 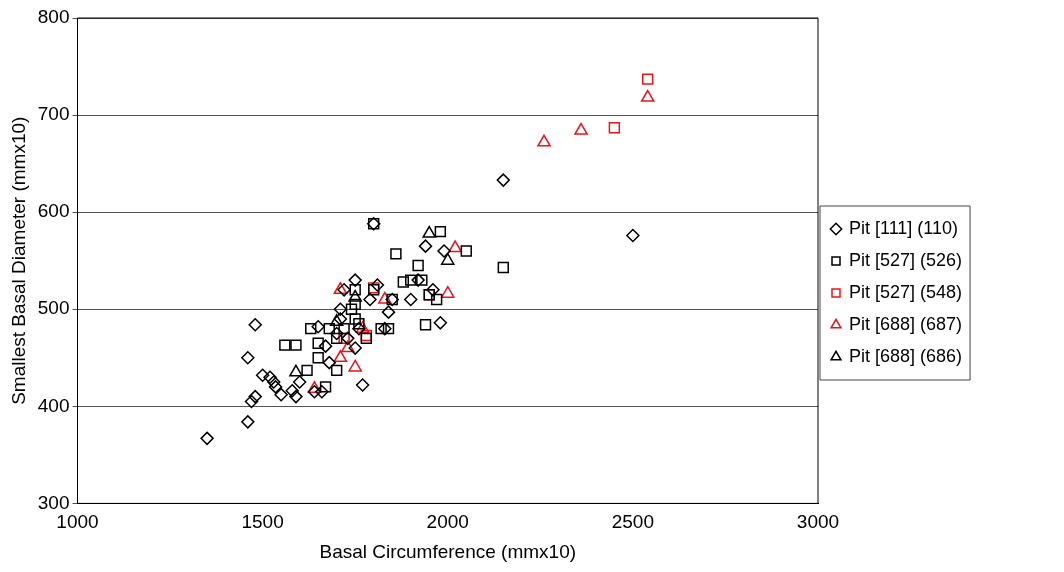 I want to click on x-tick-label: 2000, so click(x=447, y=522).